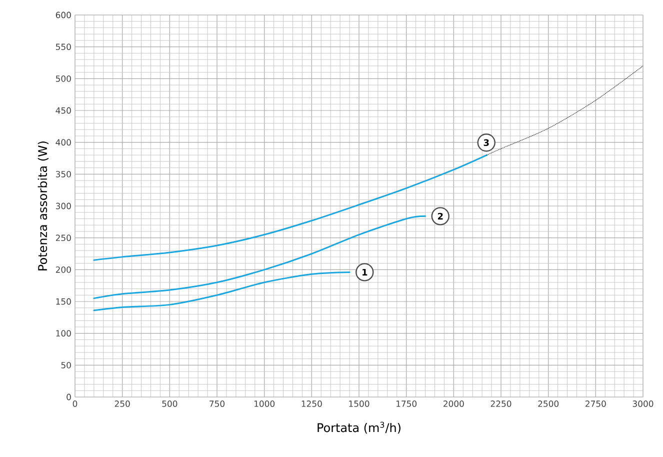 This screenshot has width=663, height=457. I want to click on y-tick-label: 600, so click(63, 15).